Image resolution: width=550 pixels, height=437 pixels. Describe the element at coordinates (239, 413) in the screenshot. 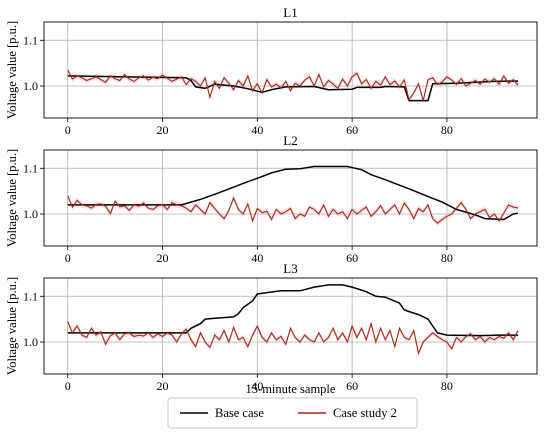

I see `legend-label-base-case: Base case` at that location.